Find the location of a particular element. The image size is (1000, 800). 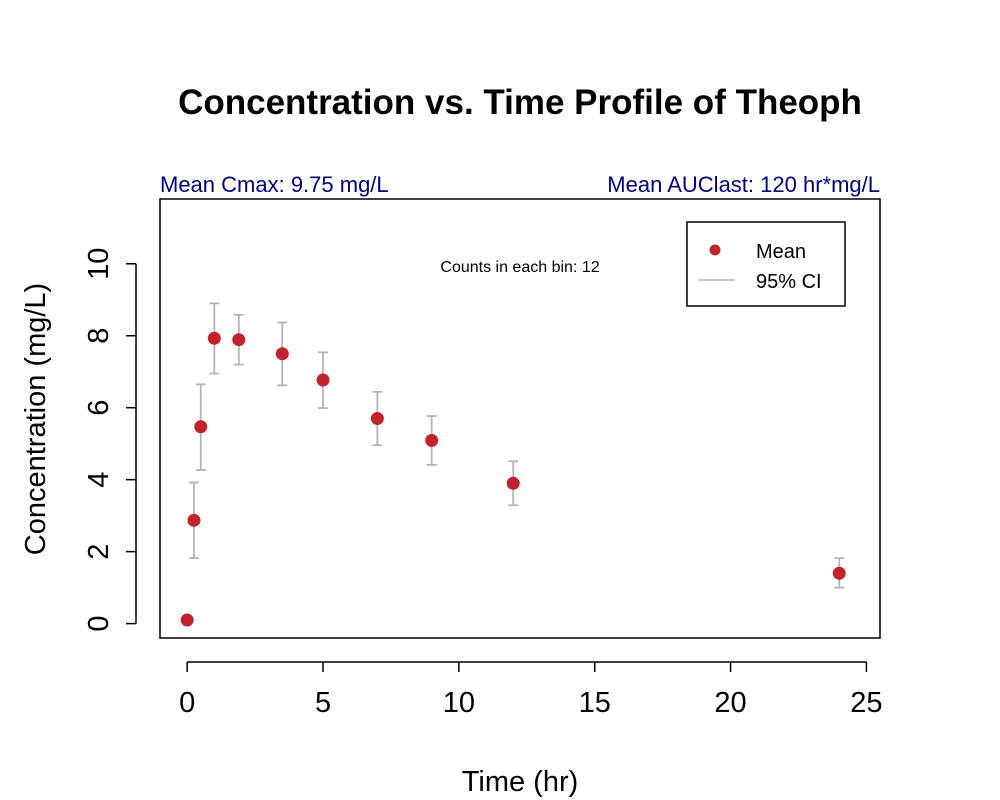

legend-mean-label: Mean is located at coordinates (781, 252).